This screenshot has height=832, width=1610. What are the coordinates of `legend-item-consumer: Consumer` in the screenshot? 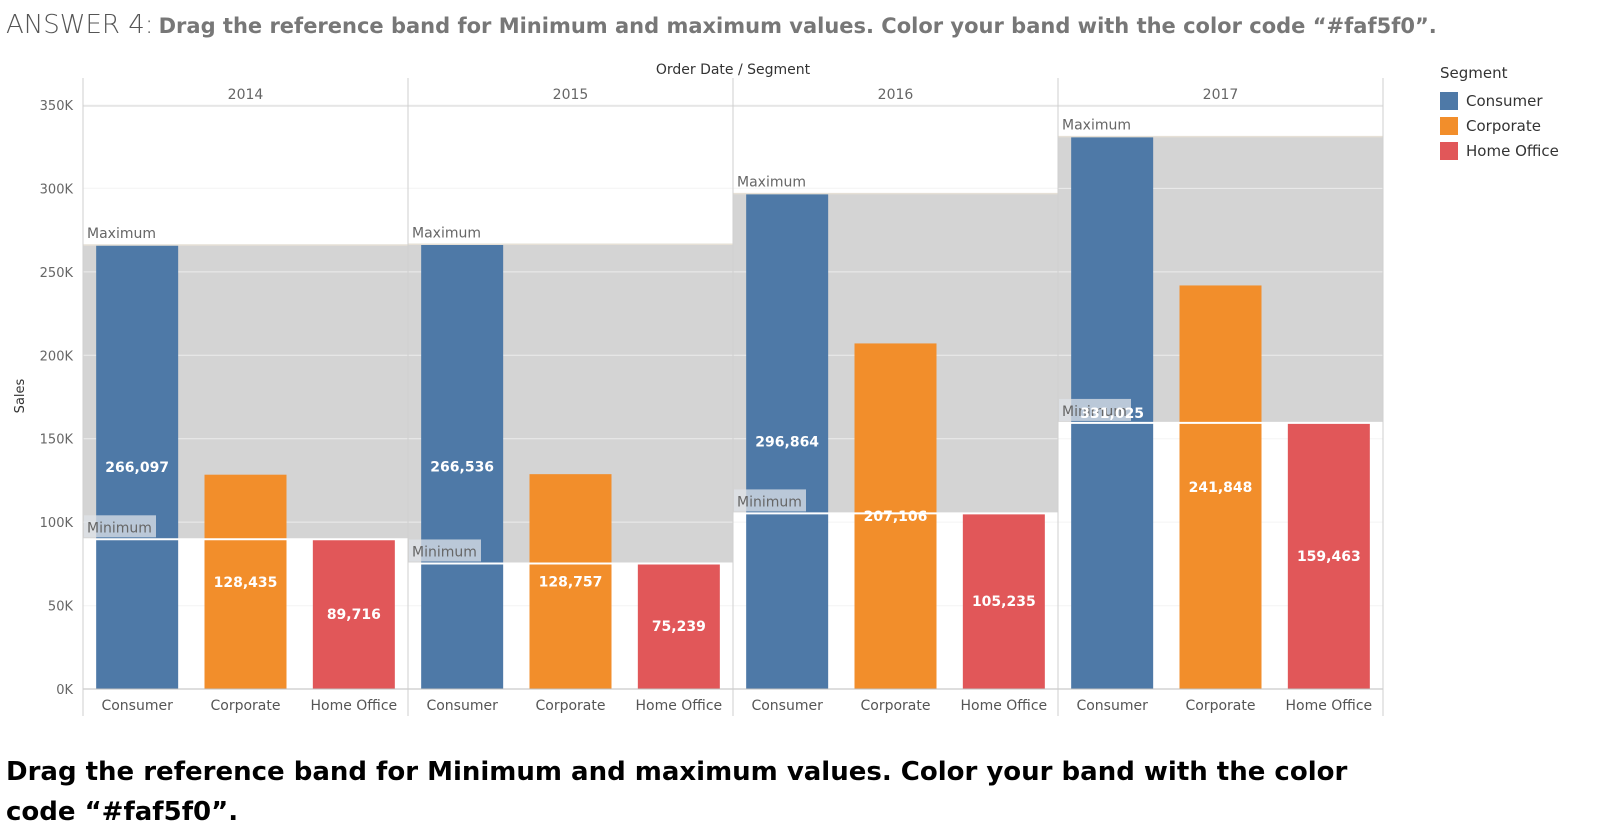 It's located at (1499, 100).